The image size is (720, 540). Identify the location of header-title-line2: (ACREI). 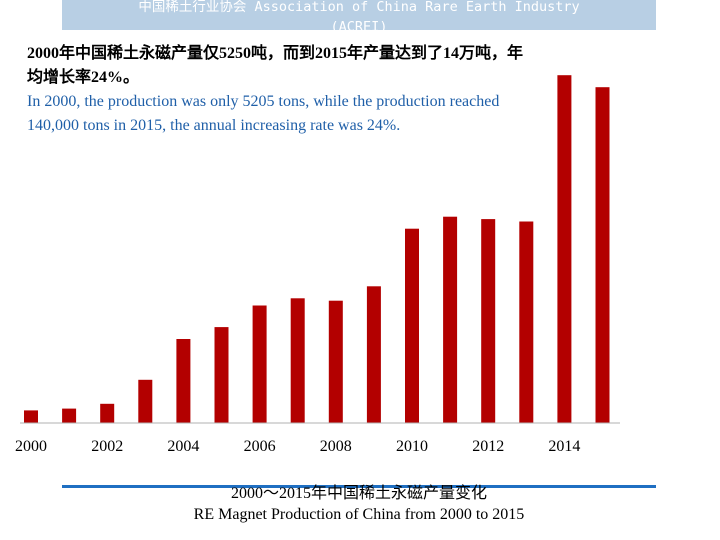
(359, 24).